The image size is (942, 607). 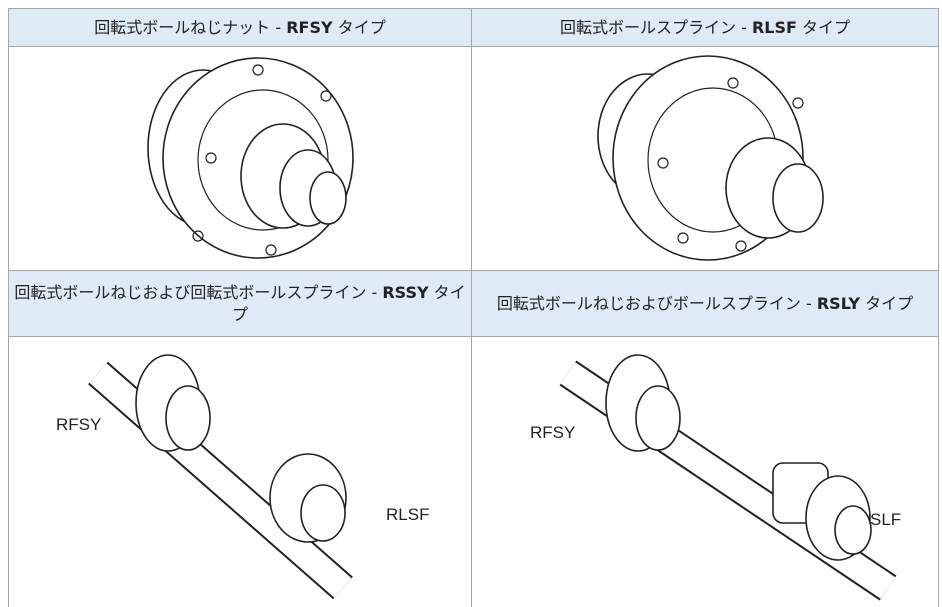 What do you see at coordinates (885, 519) in the screenshot?
I see `image-label: SLF` at bounding box center [885, 519].